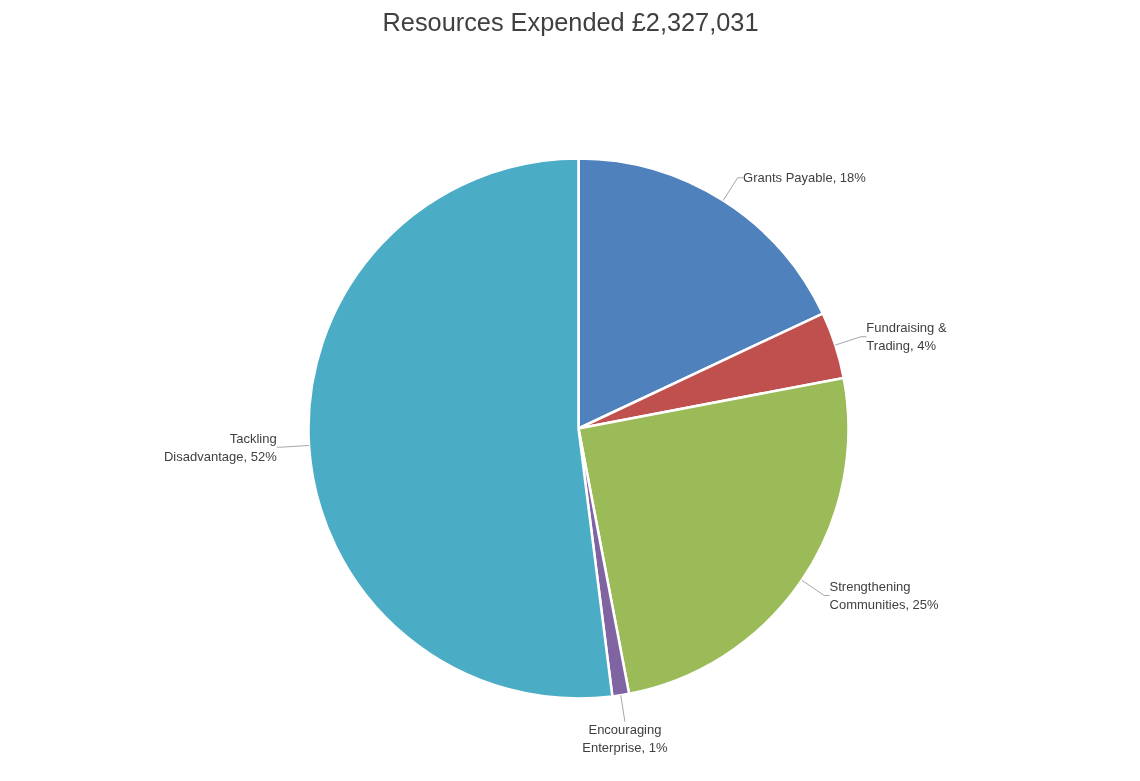 The image size is (1140, 781). I want to click on chart-title: Resources Expended £2,327,031, so click(570, 21).